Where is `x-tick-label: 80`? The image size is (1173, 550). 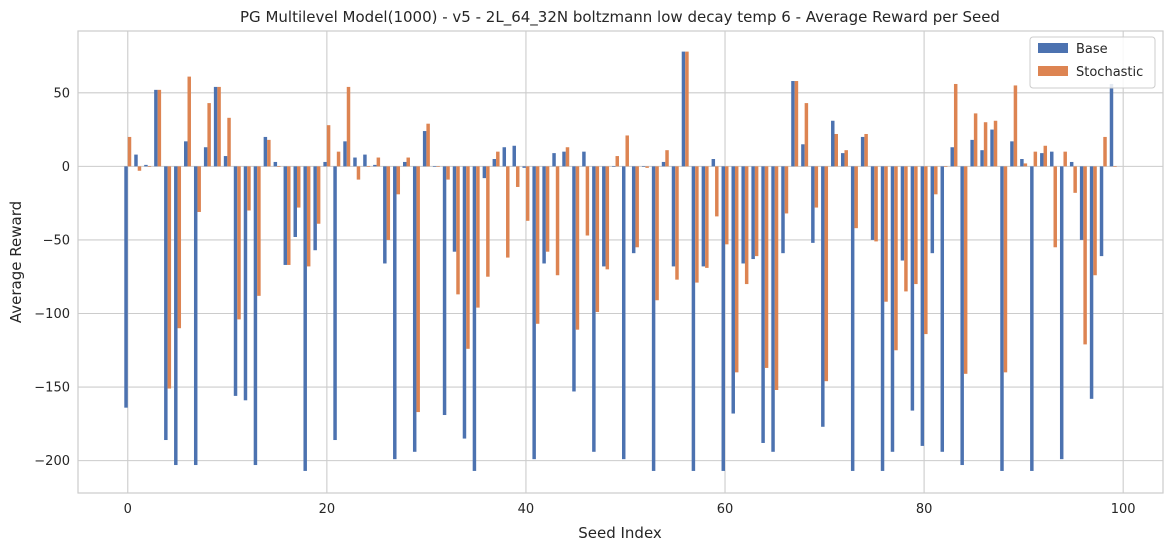
x-tick-label: 80 is located at coordinates (924, 509).